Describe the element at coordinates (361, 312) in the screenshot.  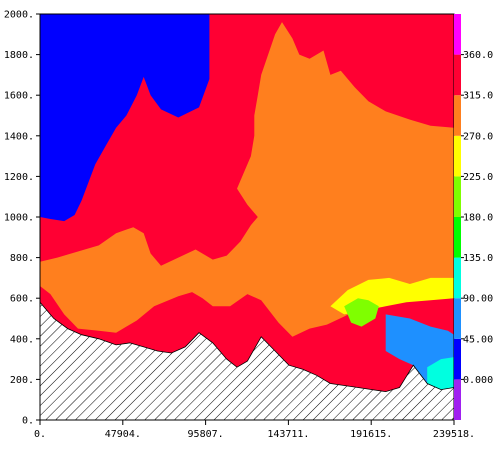
I see `contour-region-green-patch` at that location.